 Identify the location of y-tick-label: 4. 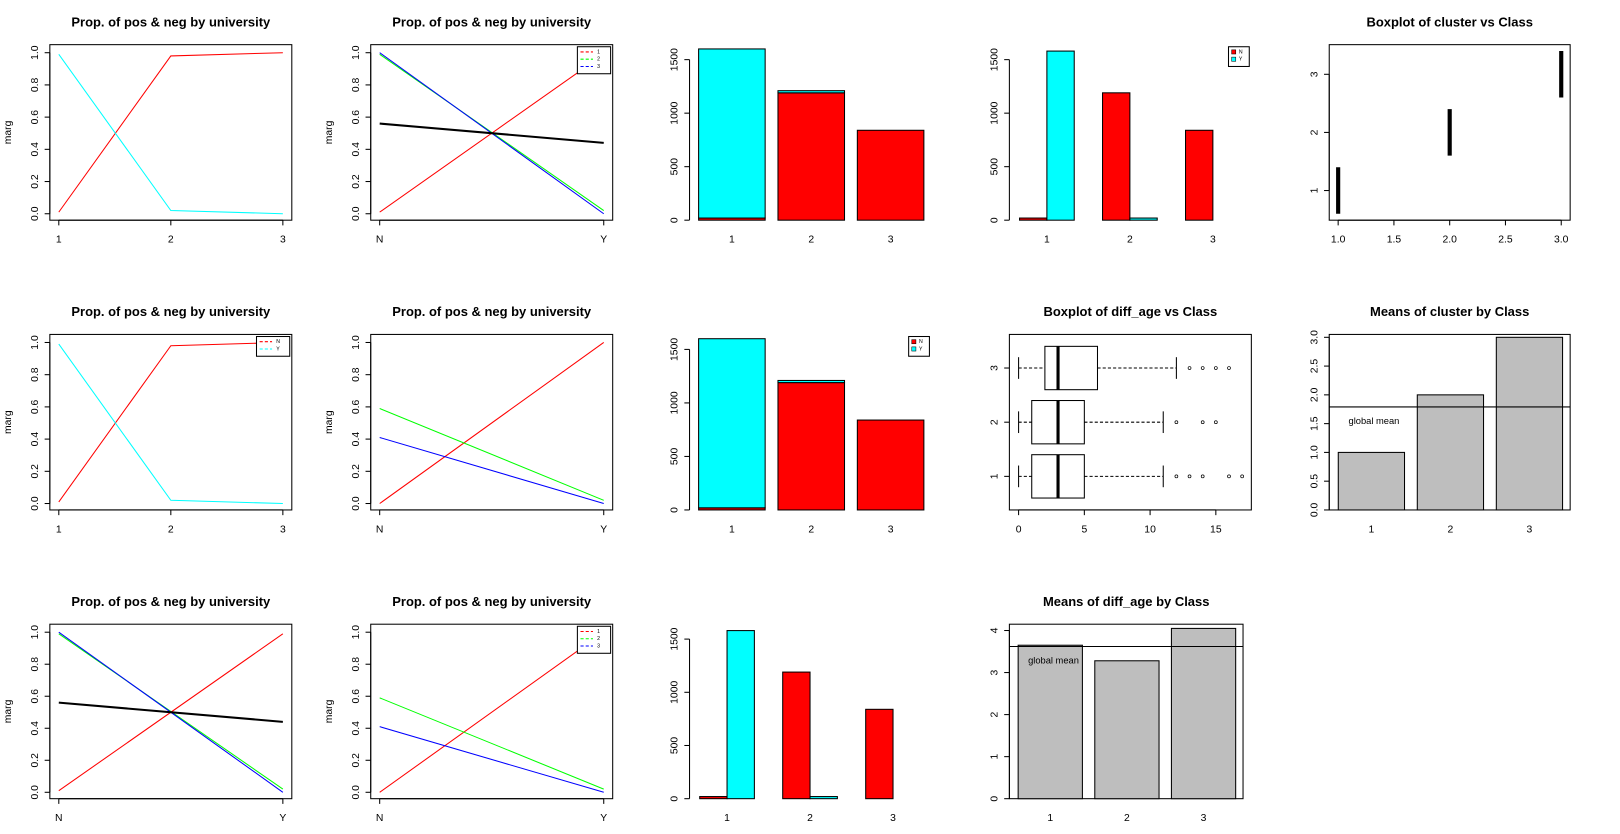
(995, 630).